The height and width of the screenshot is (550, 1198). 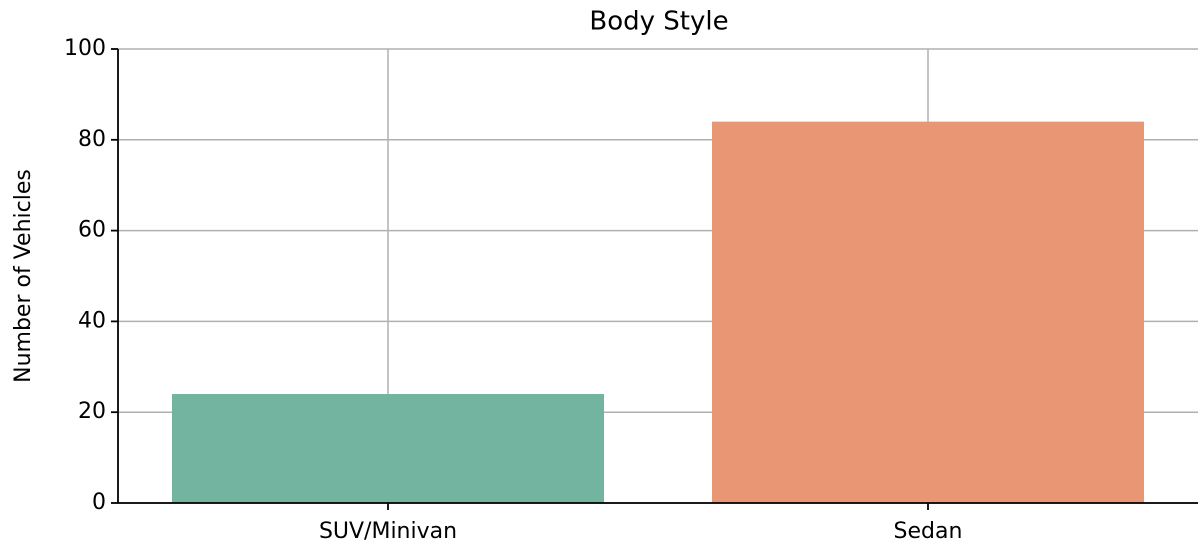 I want to click on chart-title: Body Style, so click(x=658, y=22).